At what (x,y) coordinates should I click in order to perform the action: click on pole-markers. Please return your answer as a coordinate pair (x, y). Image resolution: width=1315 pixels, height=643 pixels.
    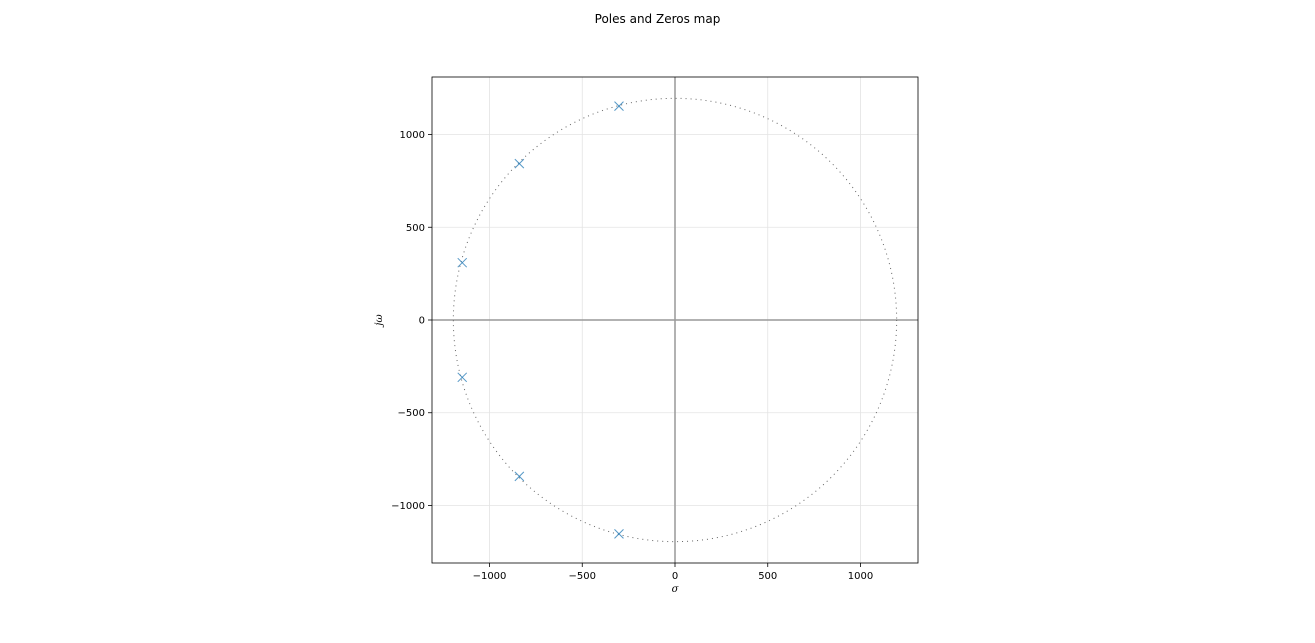
    Looking at the image, I should click on (540, 320).